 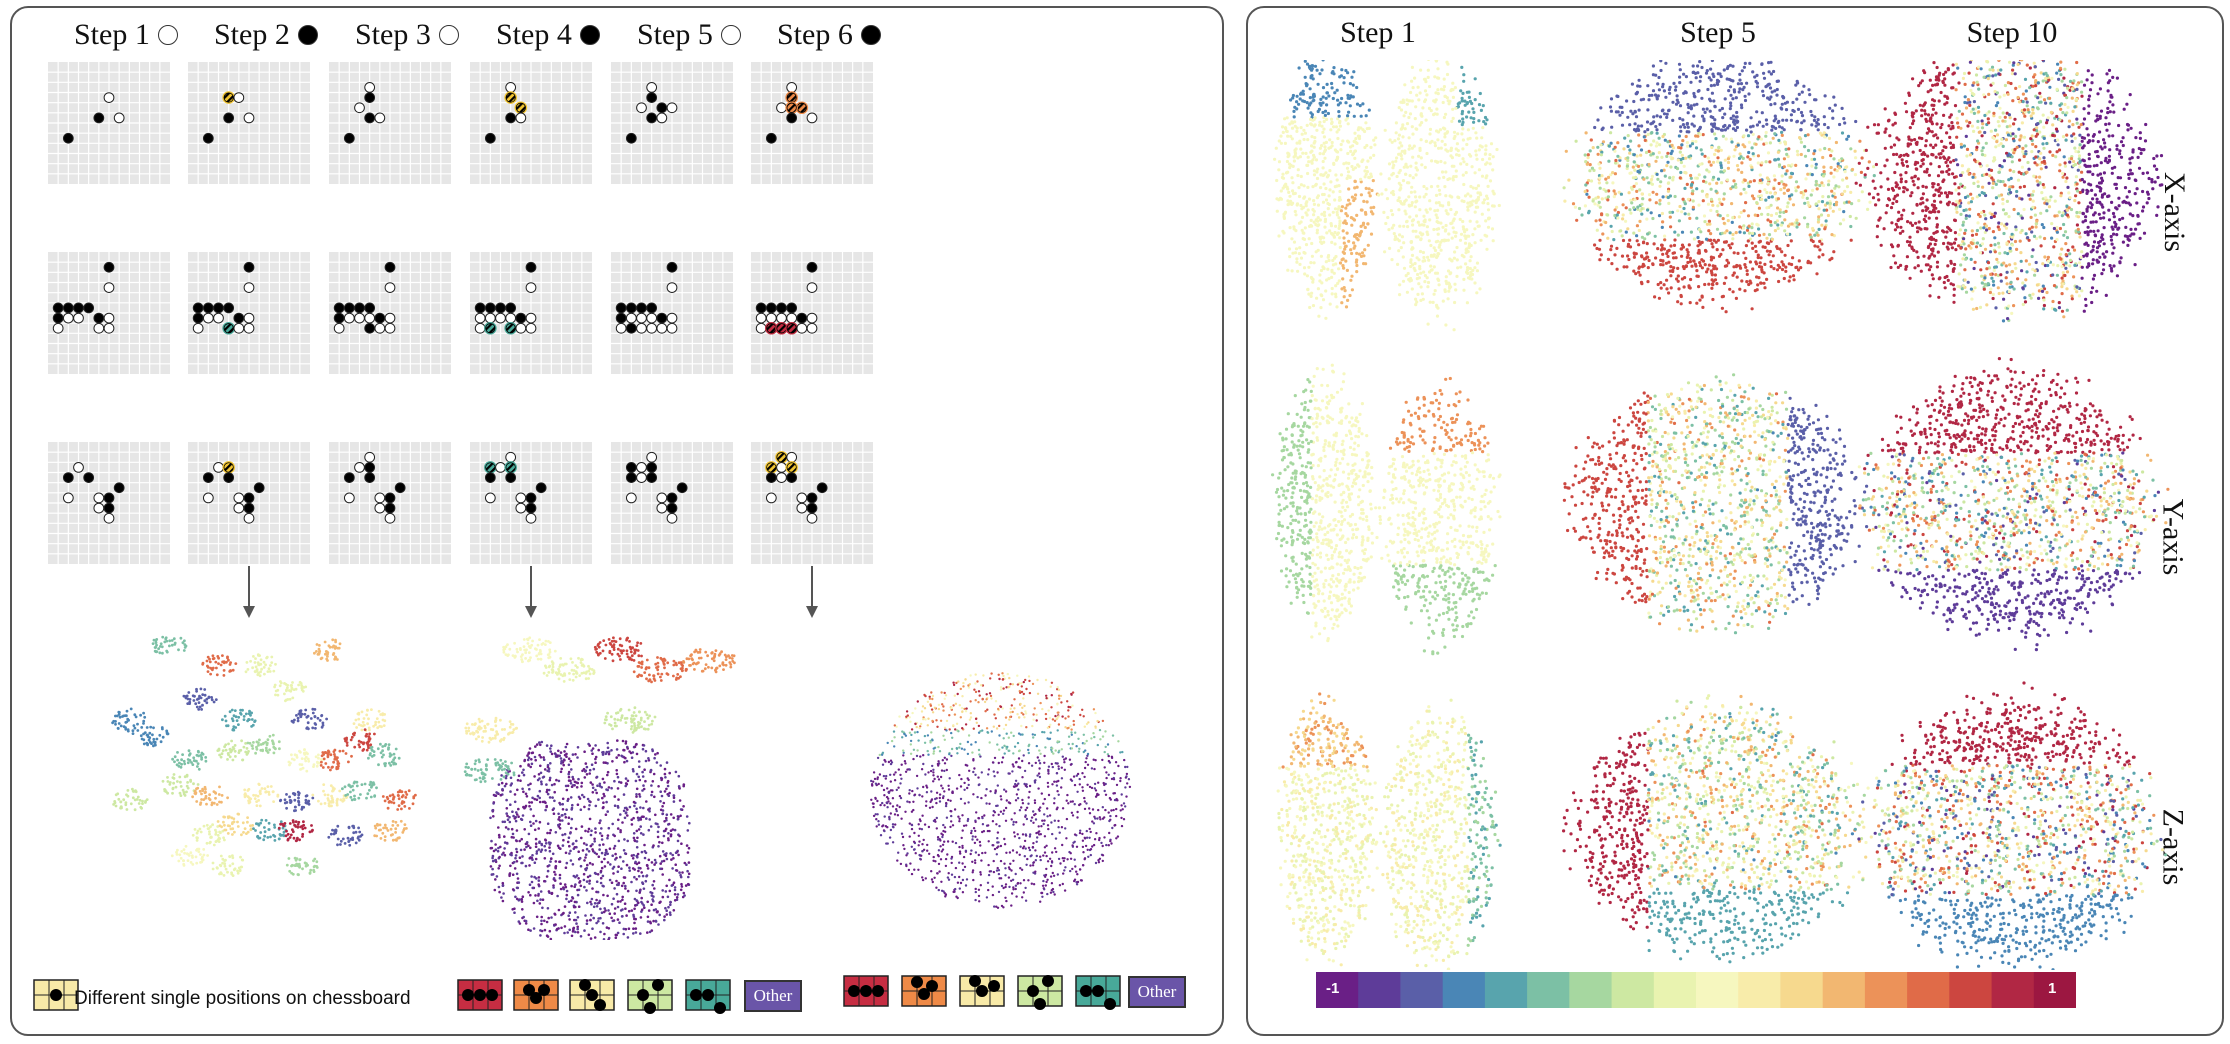 I want to click on step-title-label: Step 2, so click(x=252, y=34).